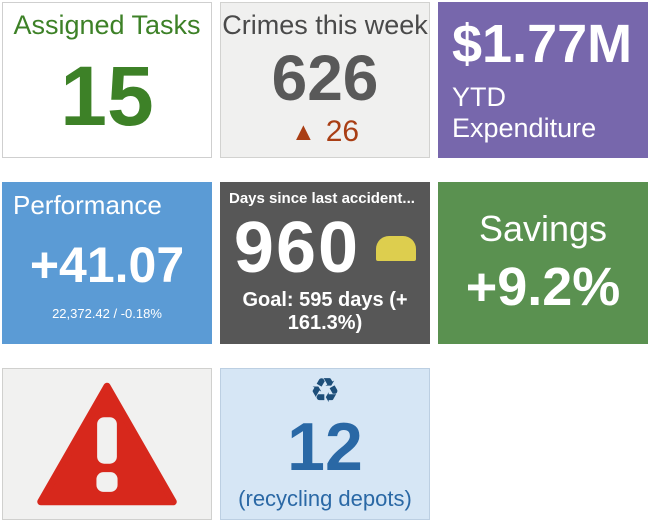 The height and width of the screenshot is (529, 650). What do you see at coordinates (107, 313) in the screenshot?
I see `performance-detail: 22,372.42 / -0.18%` at bounding box center [107, 313].